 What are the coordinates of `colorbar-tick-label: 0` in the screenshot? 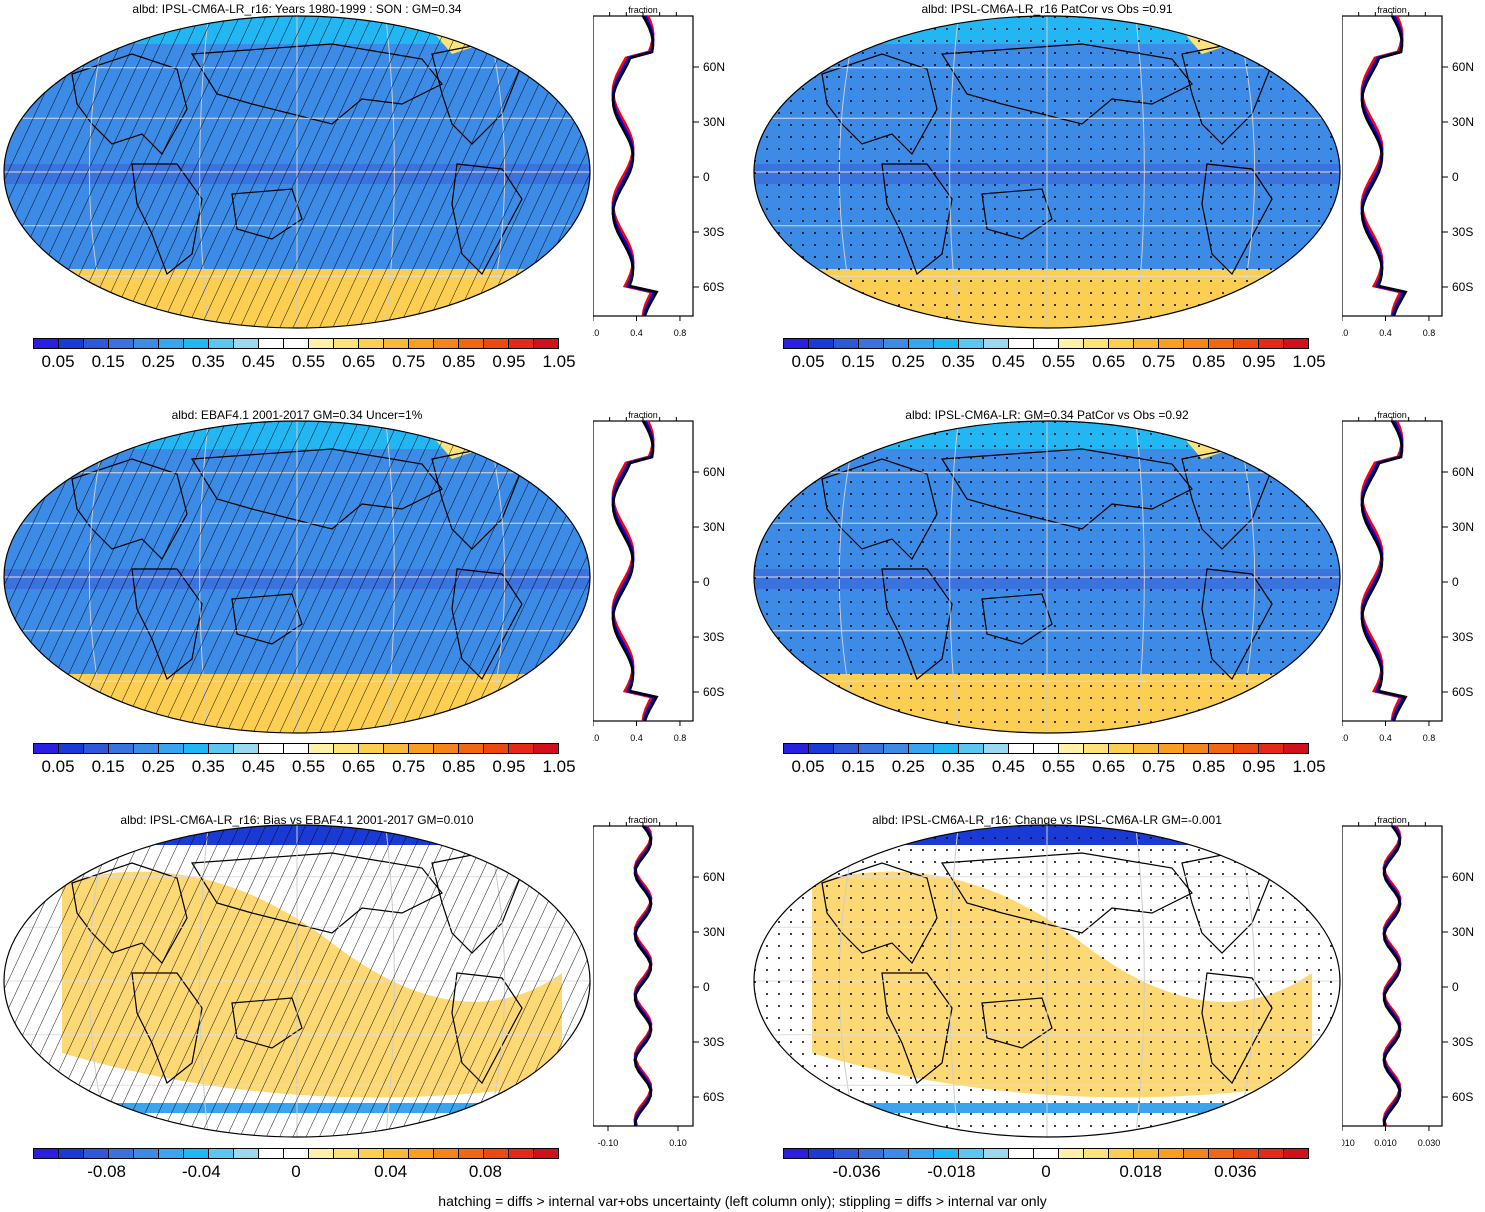 It's located at (1046, 1171).